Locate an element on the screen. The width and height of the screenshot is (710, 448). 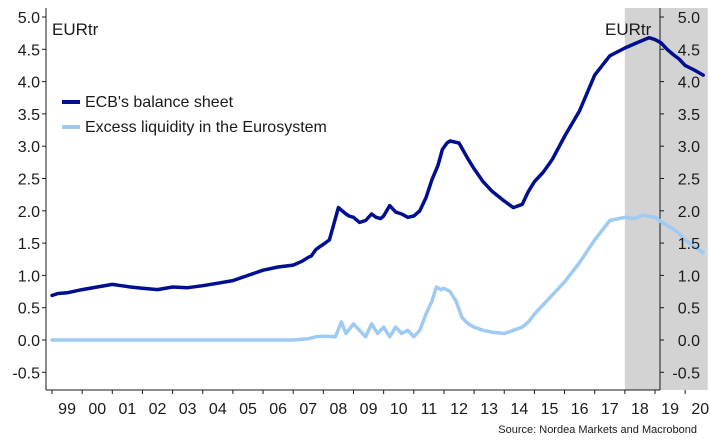
x-tick-label: 99 is located at coordinates (67, 409).